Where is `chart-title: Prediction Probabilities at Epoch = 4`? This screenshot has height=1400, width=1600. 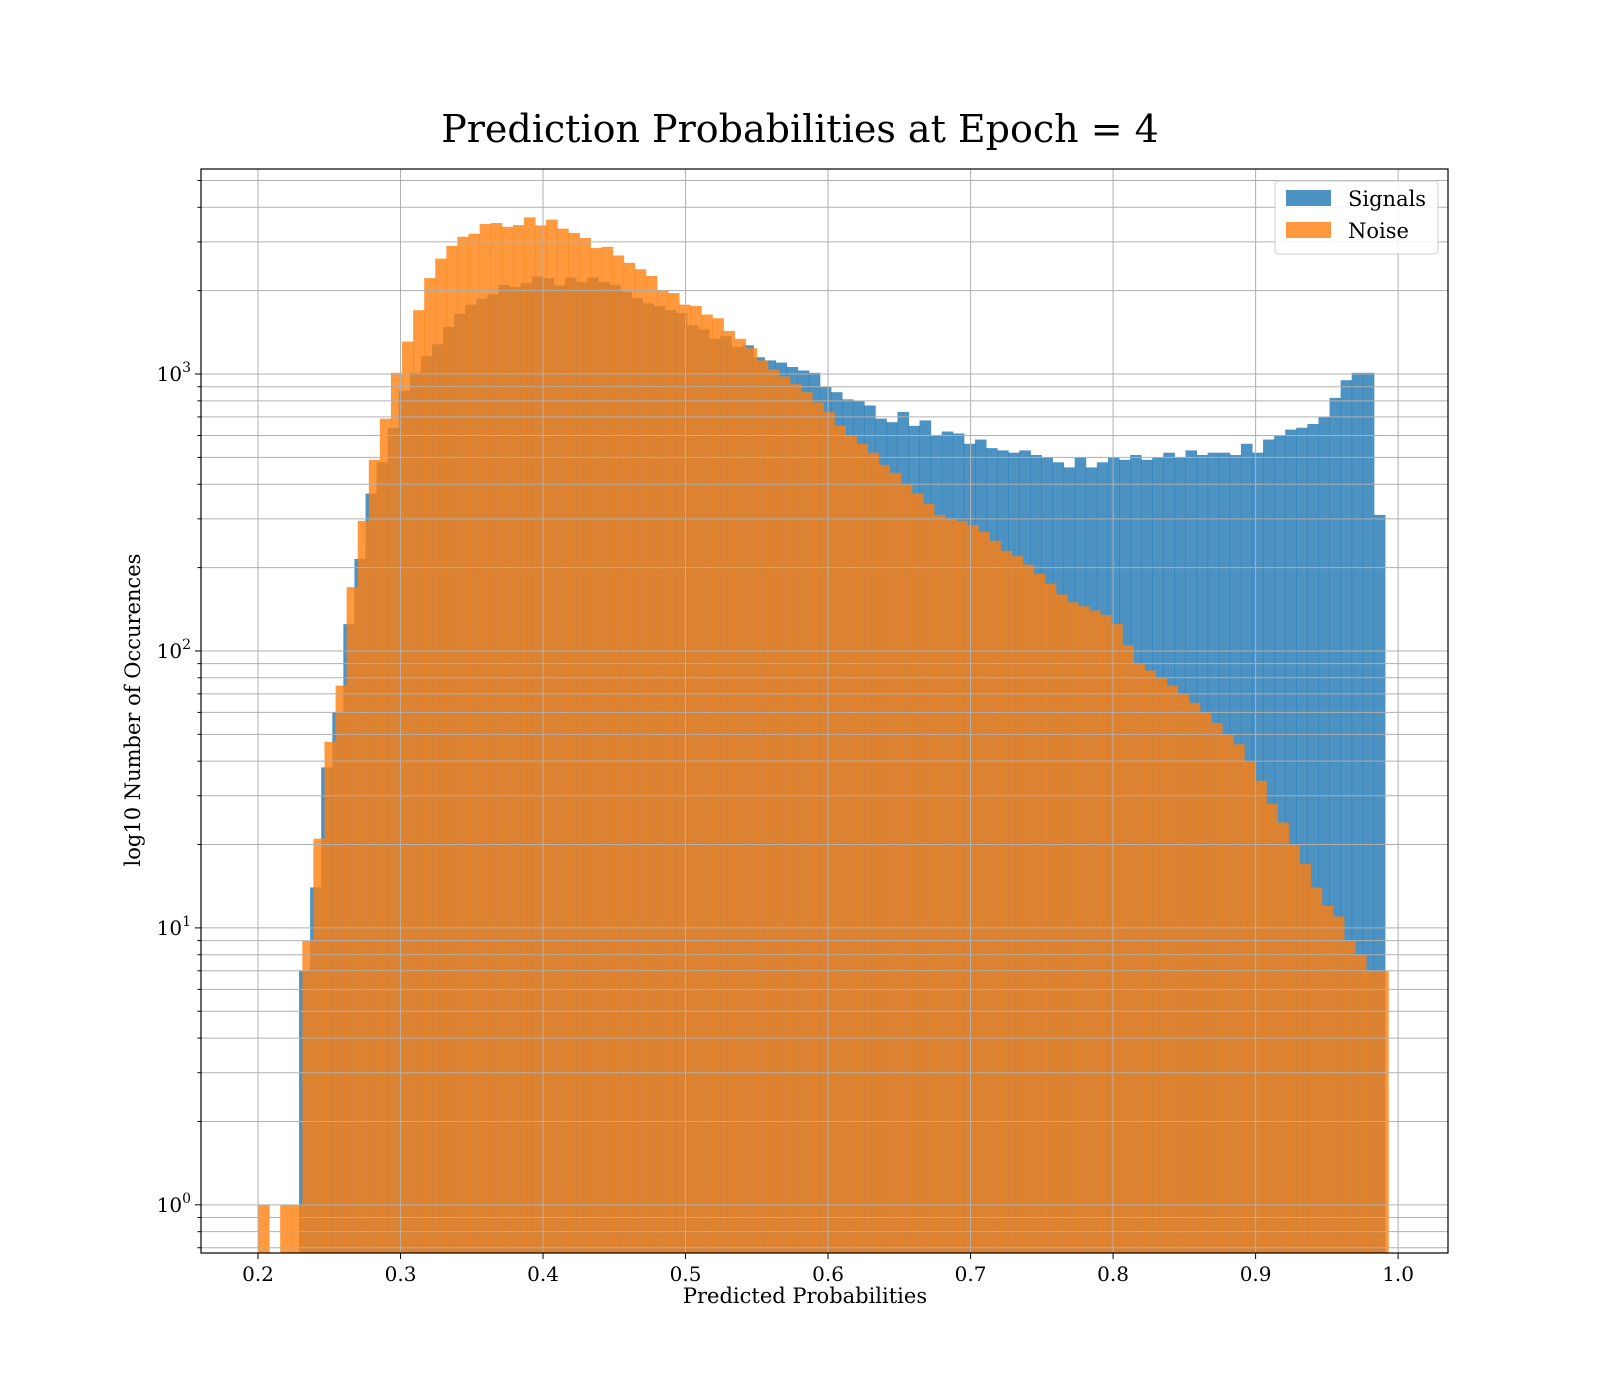 chart-title: Prediction Probabilities at Epoch = 4 is located at coordinates (800, 129).